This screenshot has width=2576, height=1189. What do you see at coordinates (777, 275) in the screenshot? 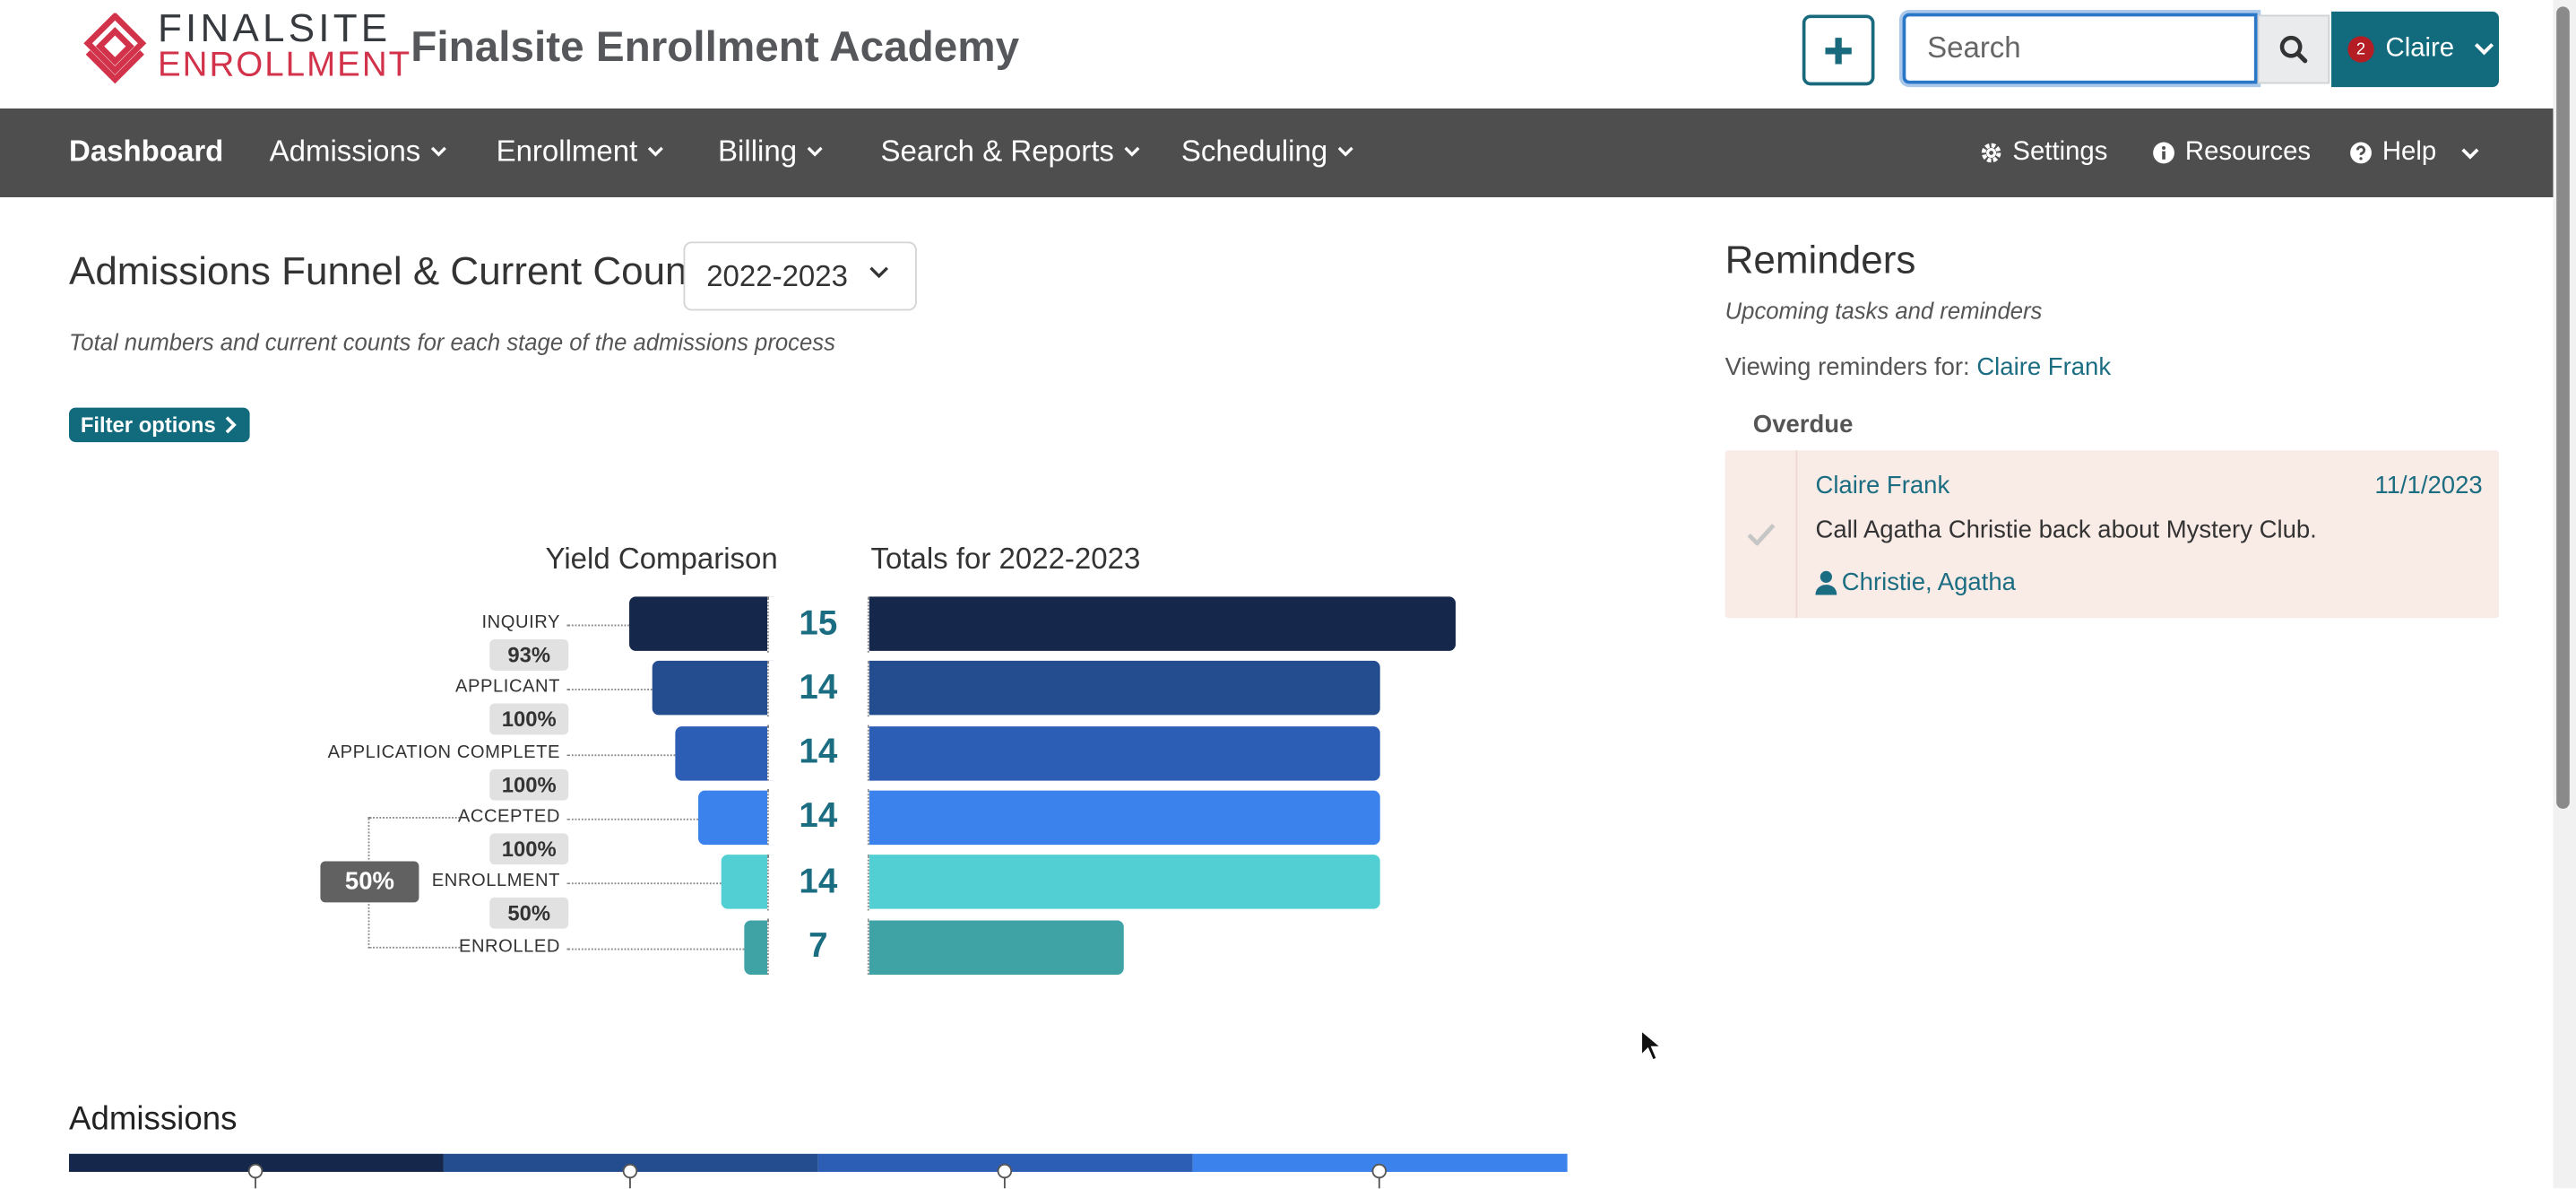
I see `year-select-value: 2022-2023` at bounding box center [777, 275].